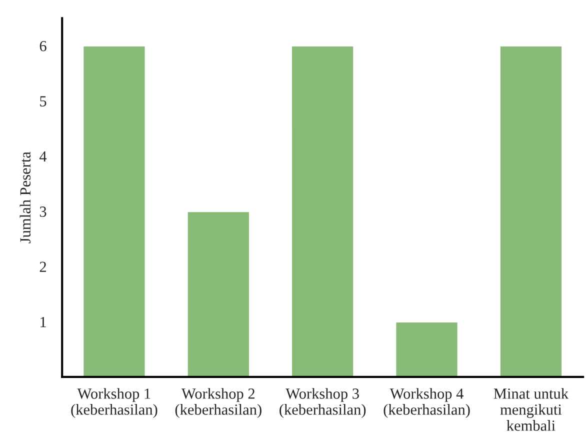 The height and width of the screenshot is (444, 586). What do you see at coordinates (323, 403) in the screenshot?
I see `x-tick-label: Workshop 3 (keberhasilan)` at bounding box center [323, 403].